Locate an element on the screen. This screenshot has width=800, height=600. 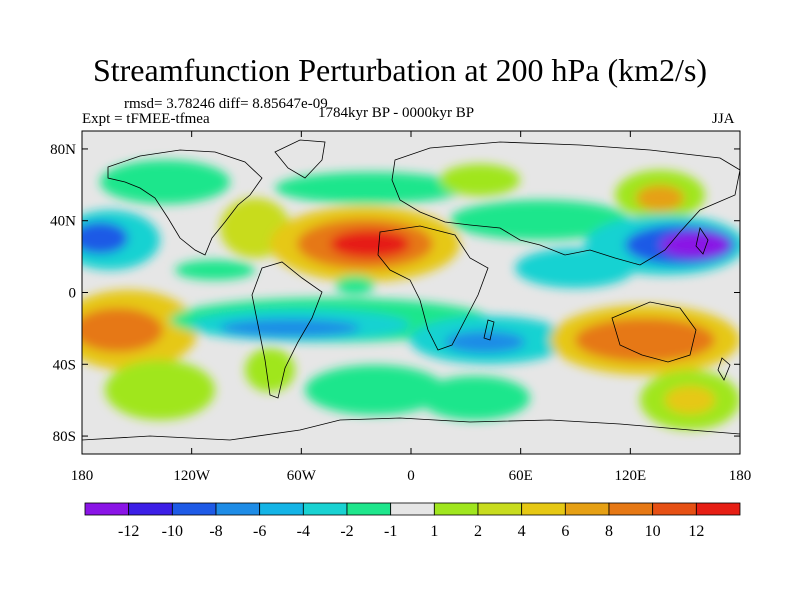
africa-coast is located at coordinates (433, 288).